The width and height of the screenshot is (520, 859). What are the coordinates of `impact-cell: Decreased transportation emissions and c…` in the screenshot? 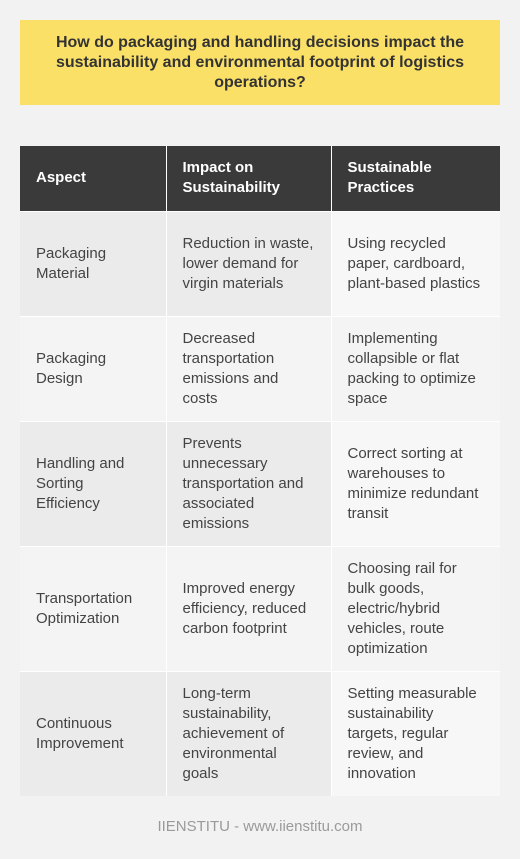 It's located at (249, 368).